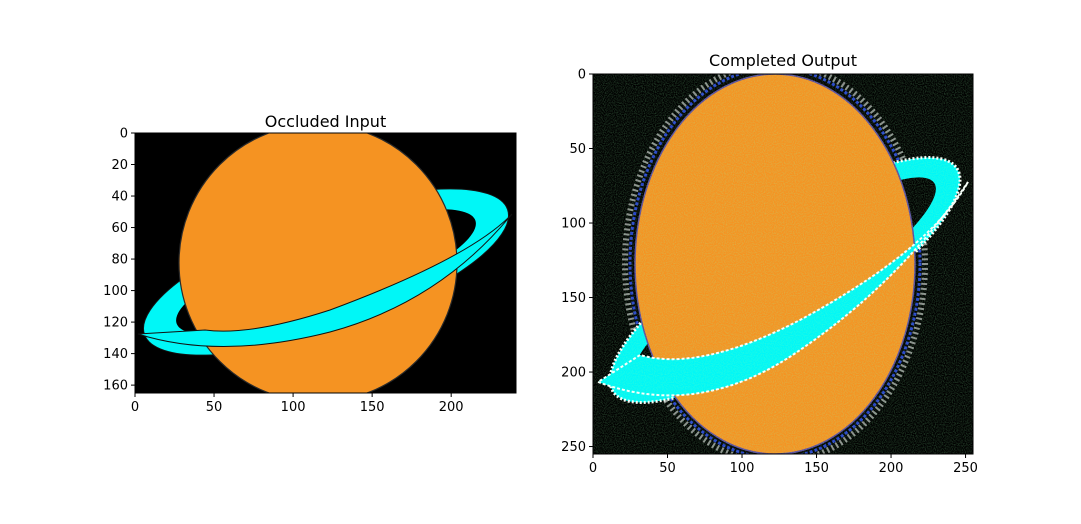  What do you see at coordinates (115, 323) in the screenshot?
I see `y-tick-label: 120` at bounding box center [115, 323].